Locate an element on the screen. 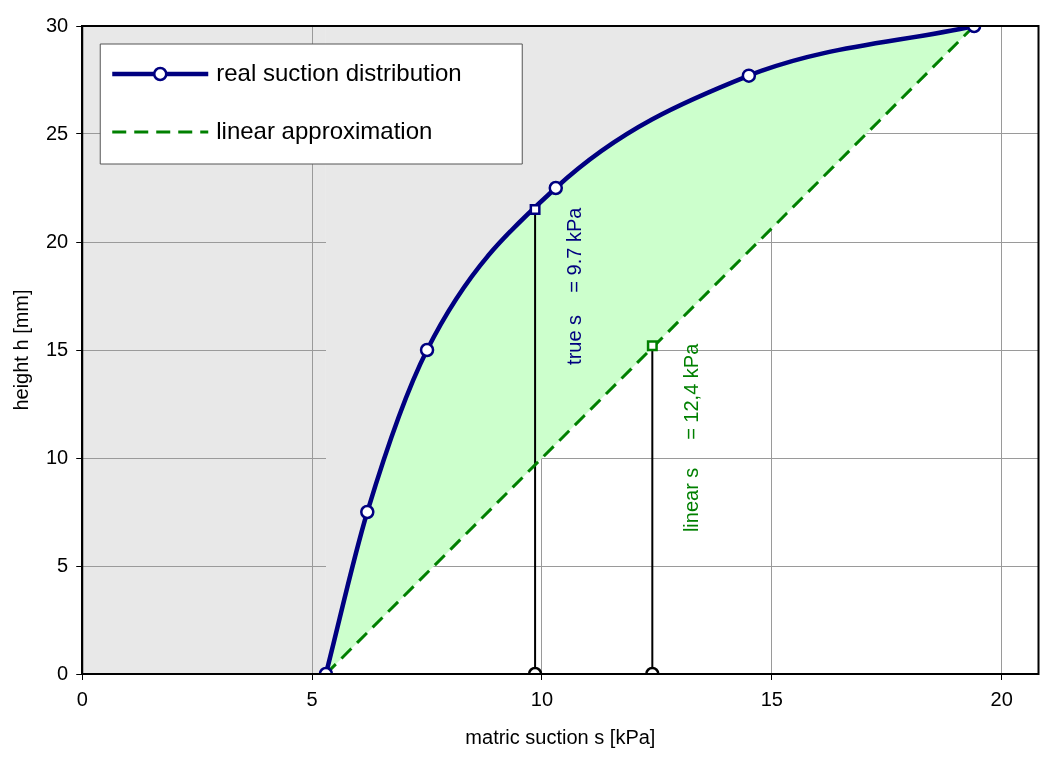 The image size is (1047, 762). x-tick-label: 15 is located at coordinates (771, 698).